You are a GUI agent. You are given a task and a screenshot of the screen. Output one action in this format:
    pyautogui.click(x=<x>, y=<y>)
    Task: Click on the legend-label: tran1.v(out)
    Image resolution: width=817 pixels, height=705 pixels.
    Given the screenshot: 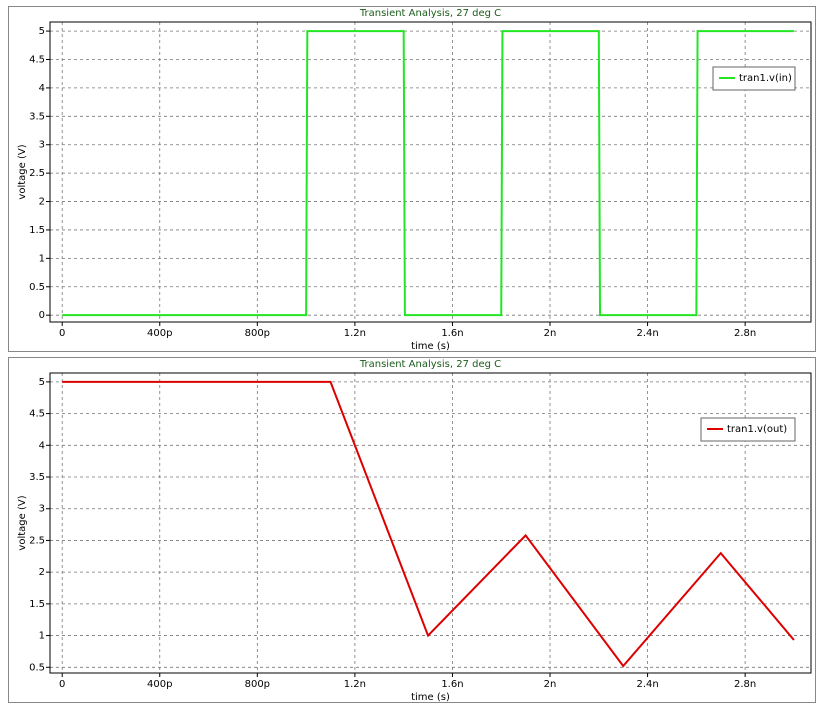 What is the action you would take?
    pyautogui.click(x=757, y=429)
    